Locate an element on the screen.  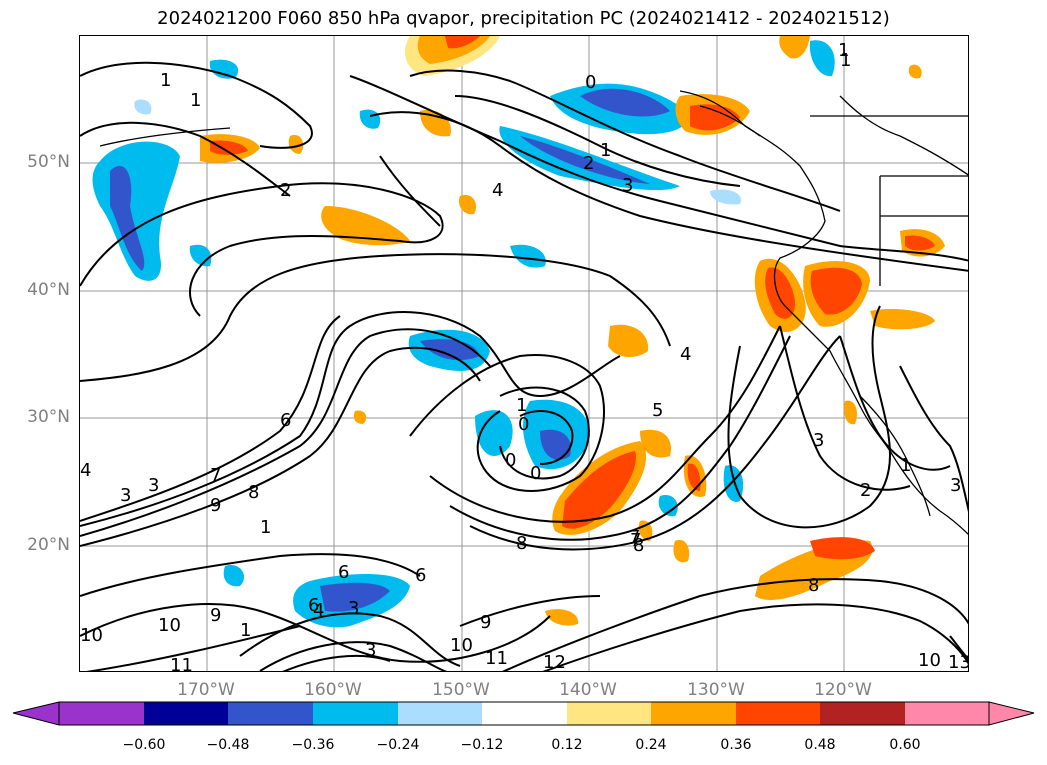
colorbar-tick: 0.60 is located at coordinates (905, 745).